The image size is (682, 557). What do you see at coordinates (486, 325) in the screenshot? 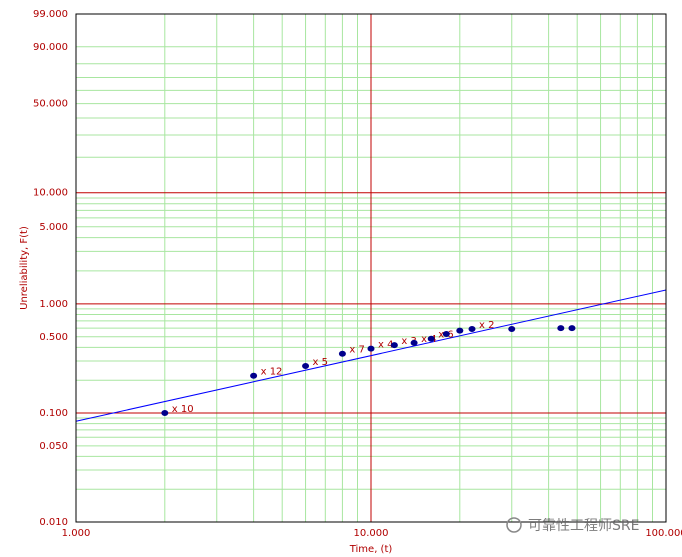
I see `point-label: x 2` at bounding box center [486, 325].